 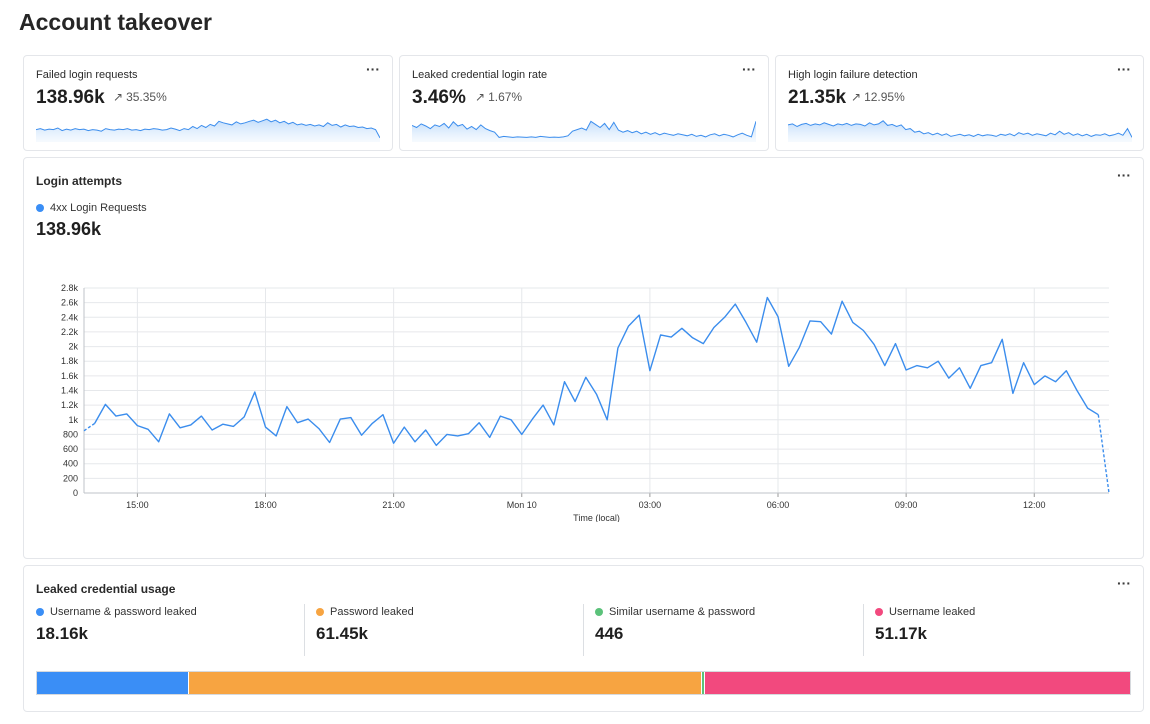 What do you see at coordinates (682, 612) in the screenshot?
I see `usage-label: Similar username & password` at bounding box center [682, 612].